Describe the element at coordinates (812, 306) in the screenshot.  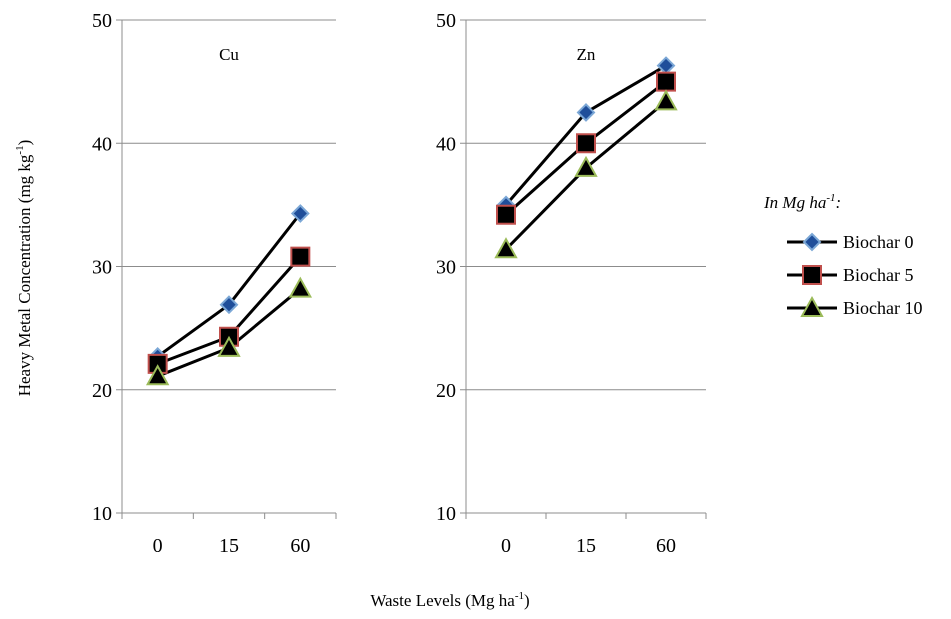
I see `legend-biochar-10-marker` at that location.